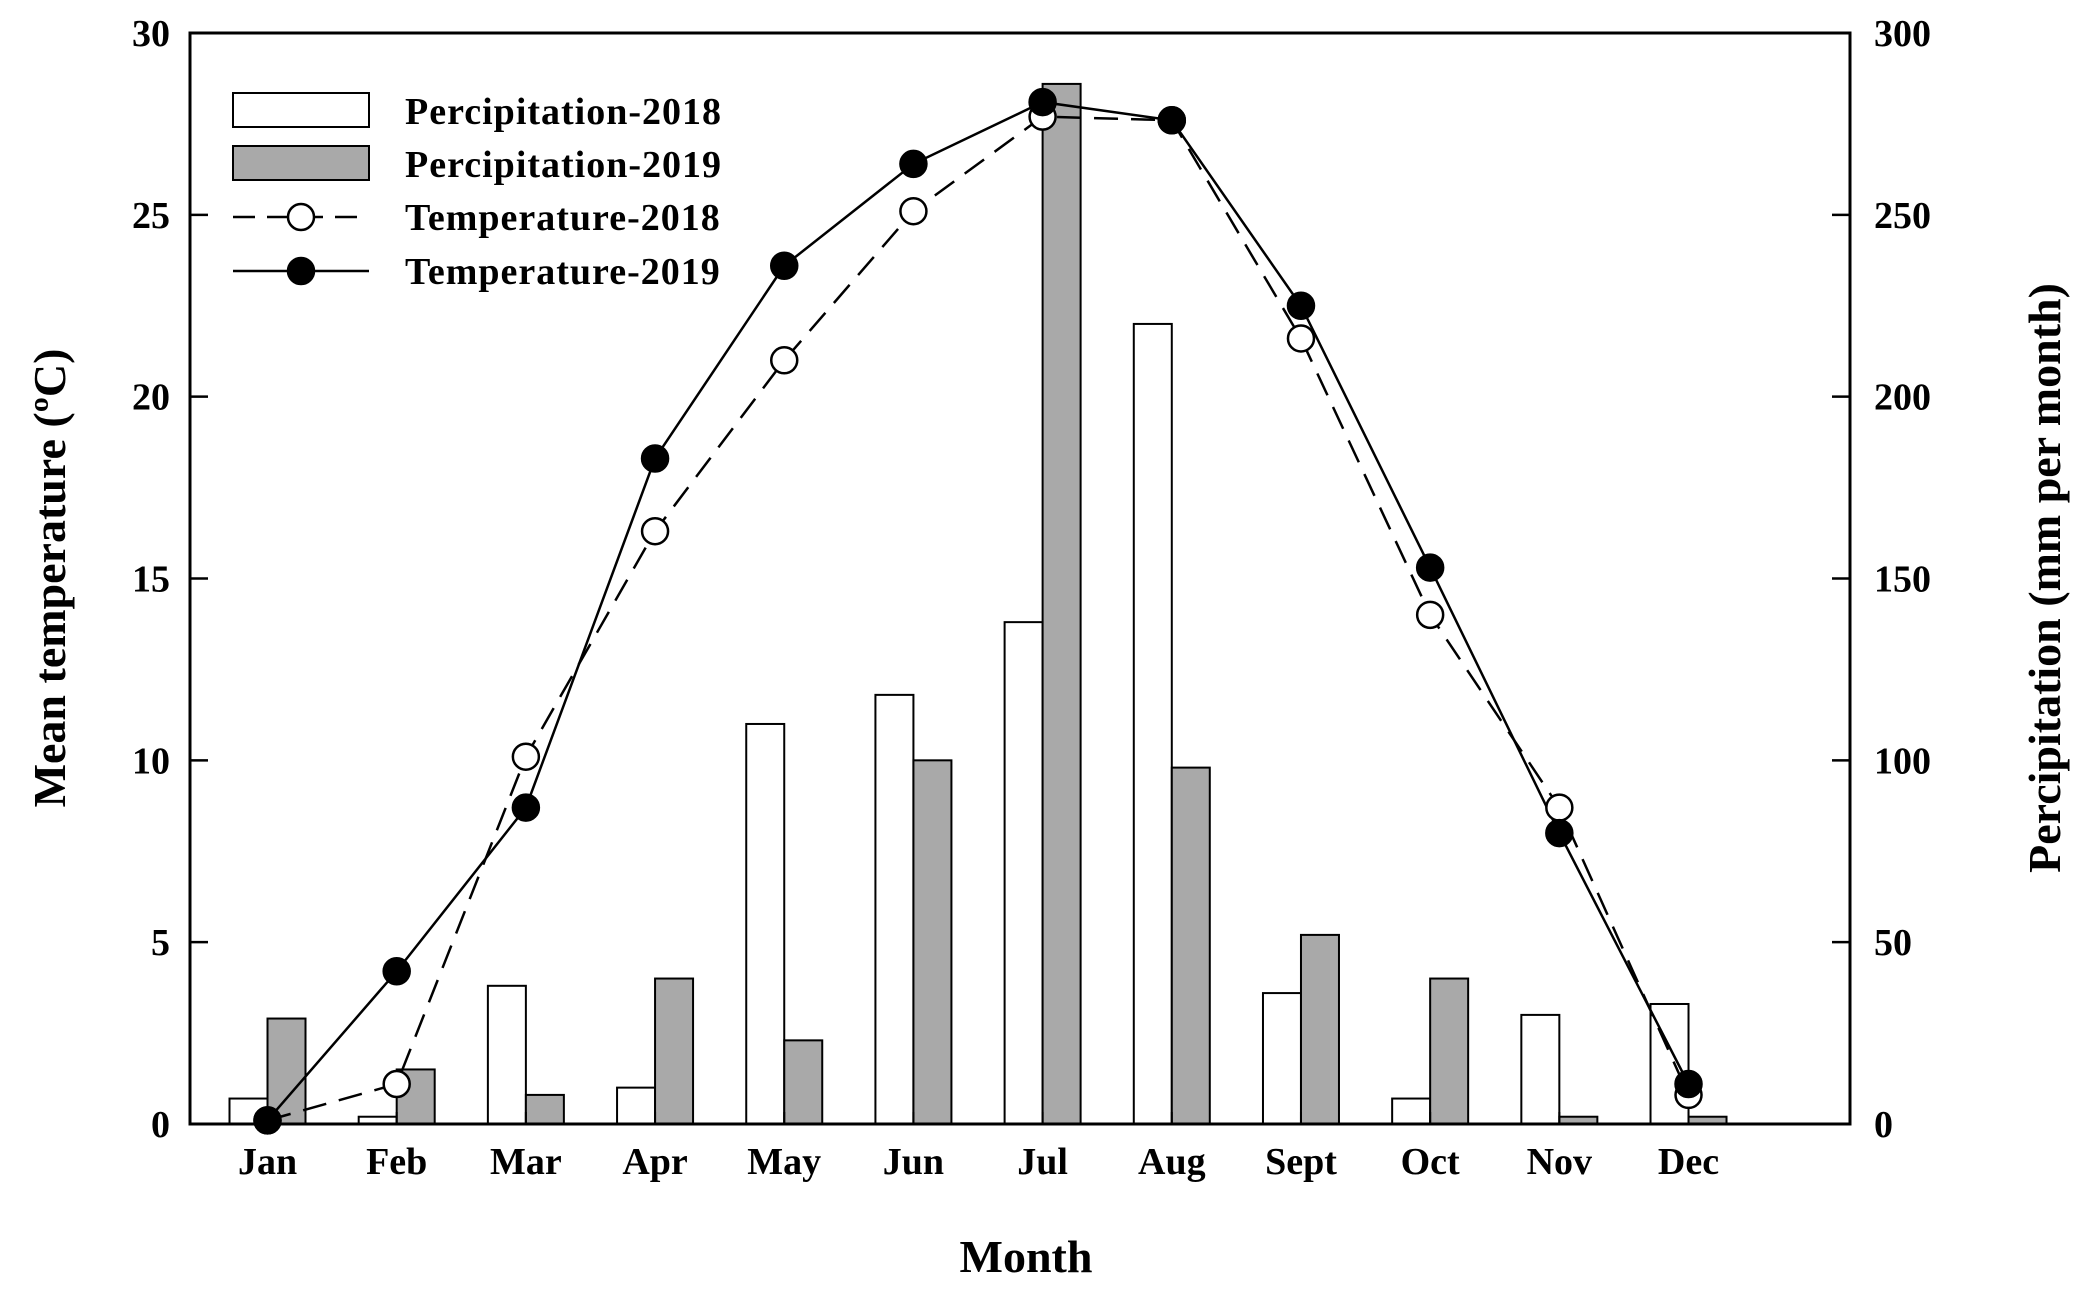 The height and width of the screenshot is (1305, 2090). What do you see at coordinates (784, 265) in the screenshot?
I see `point-temp-2019-may` at bounding box center [784, 265].